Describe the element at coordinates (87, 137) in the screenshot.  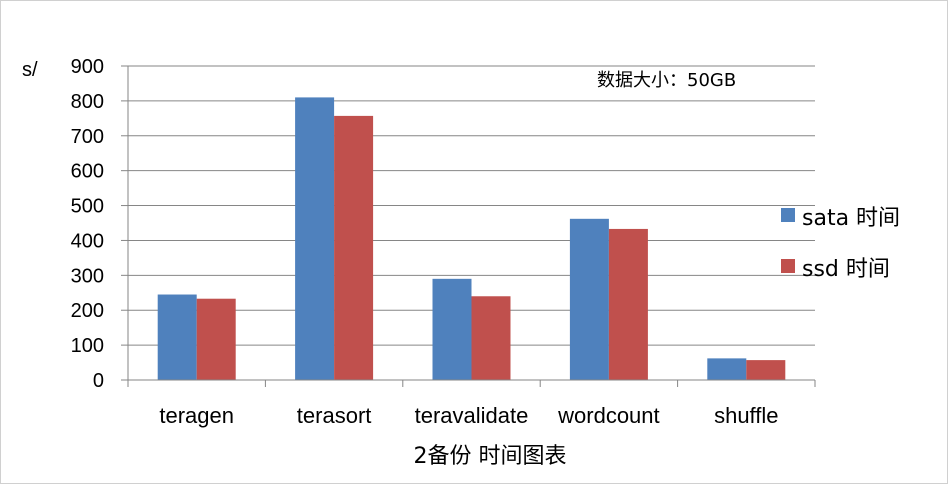
I see `y-tick-label: 700` at that location.